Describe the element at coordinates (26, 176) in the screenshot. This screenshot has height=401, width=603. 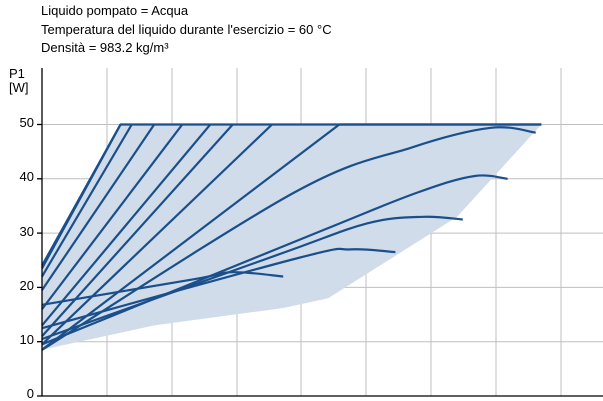
I see `y-tick-label: 40` at that location.